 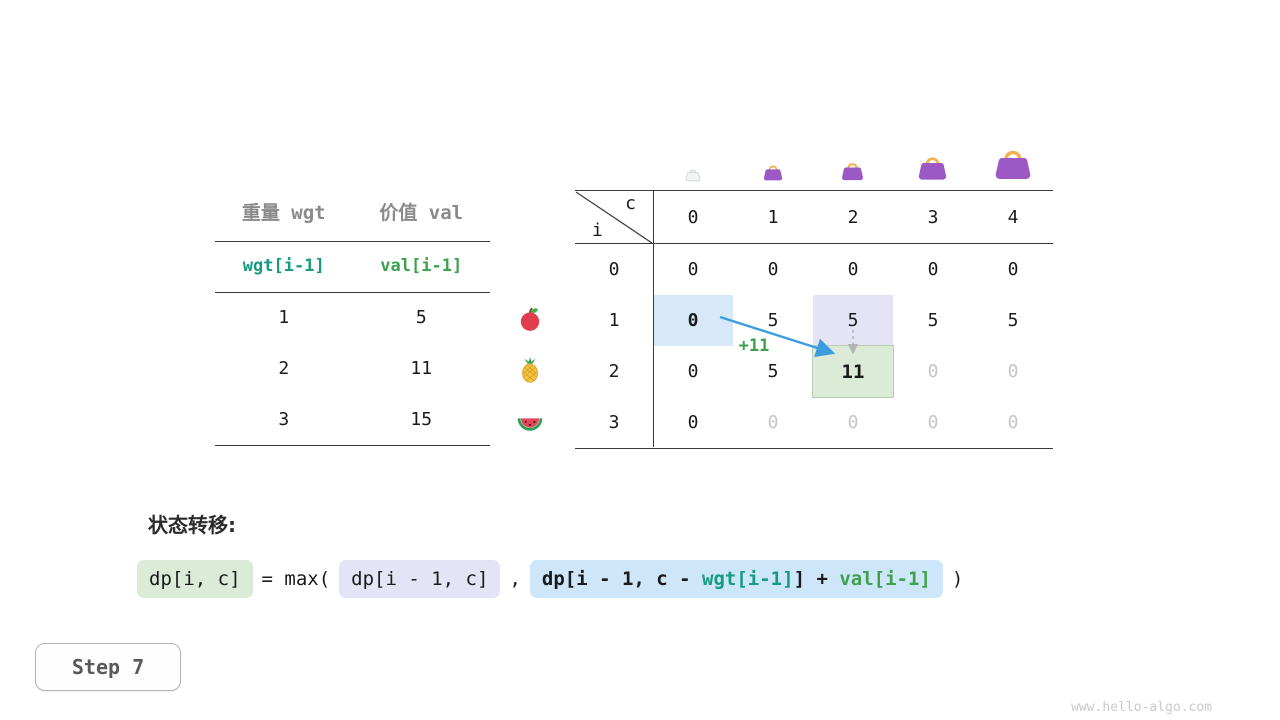 What do you see at coordinates (421, 419) in the screenshot?
I see `item-3-value: 15` at bounding box center [421, 419].